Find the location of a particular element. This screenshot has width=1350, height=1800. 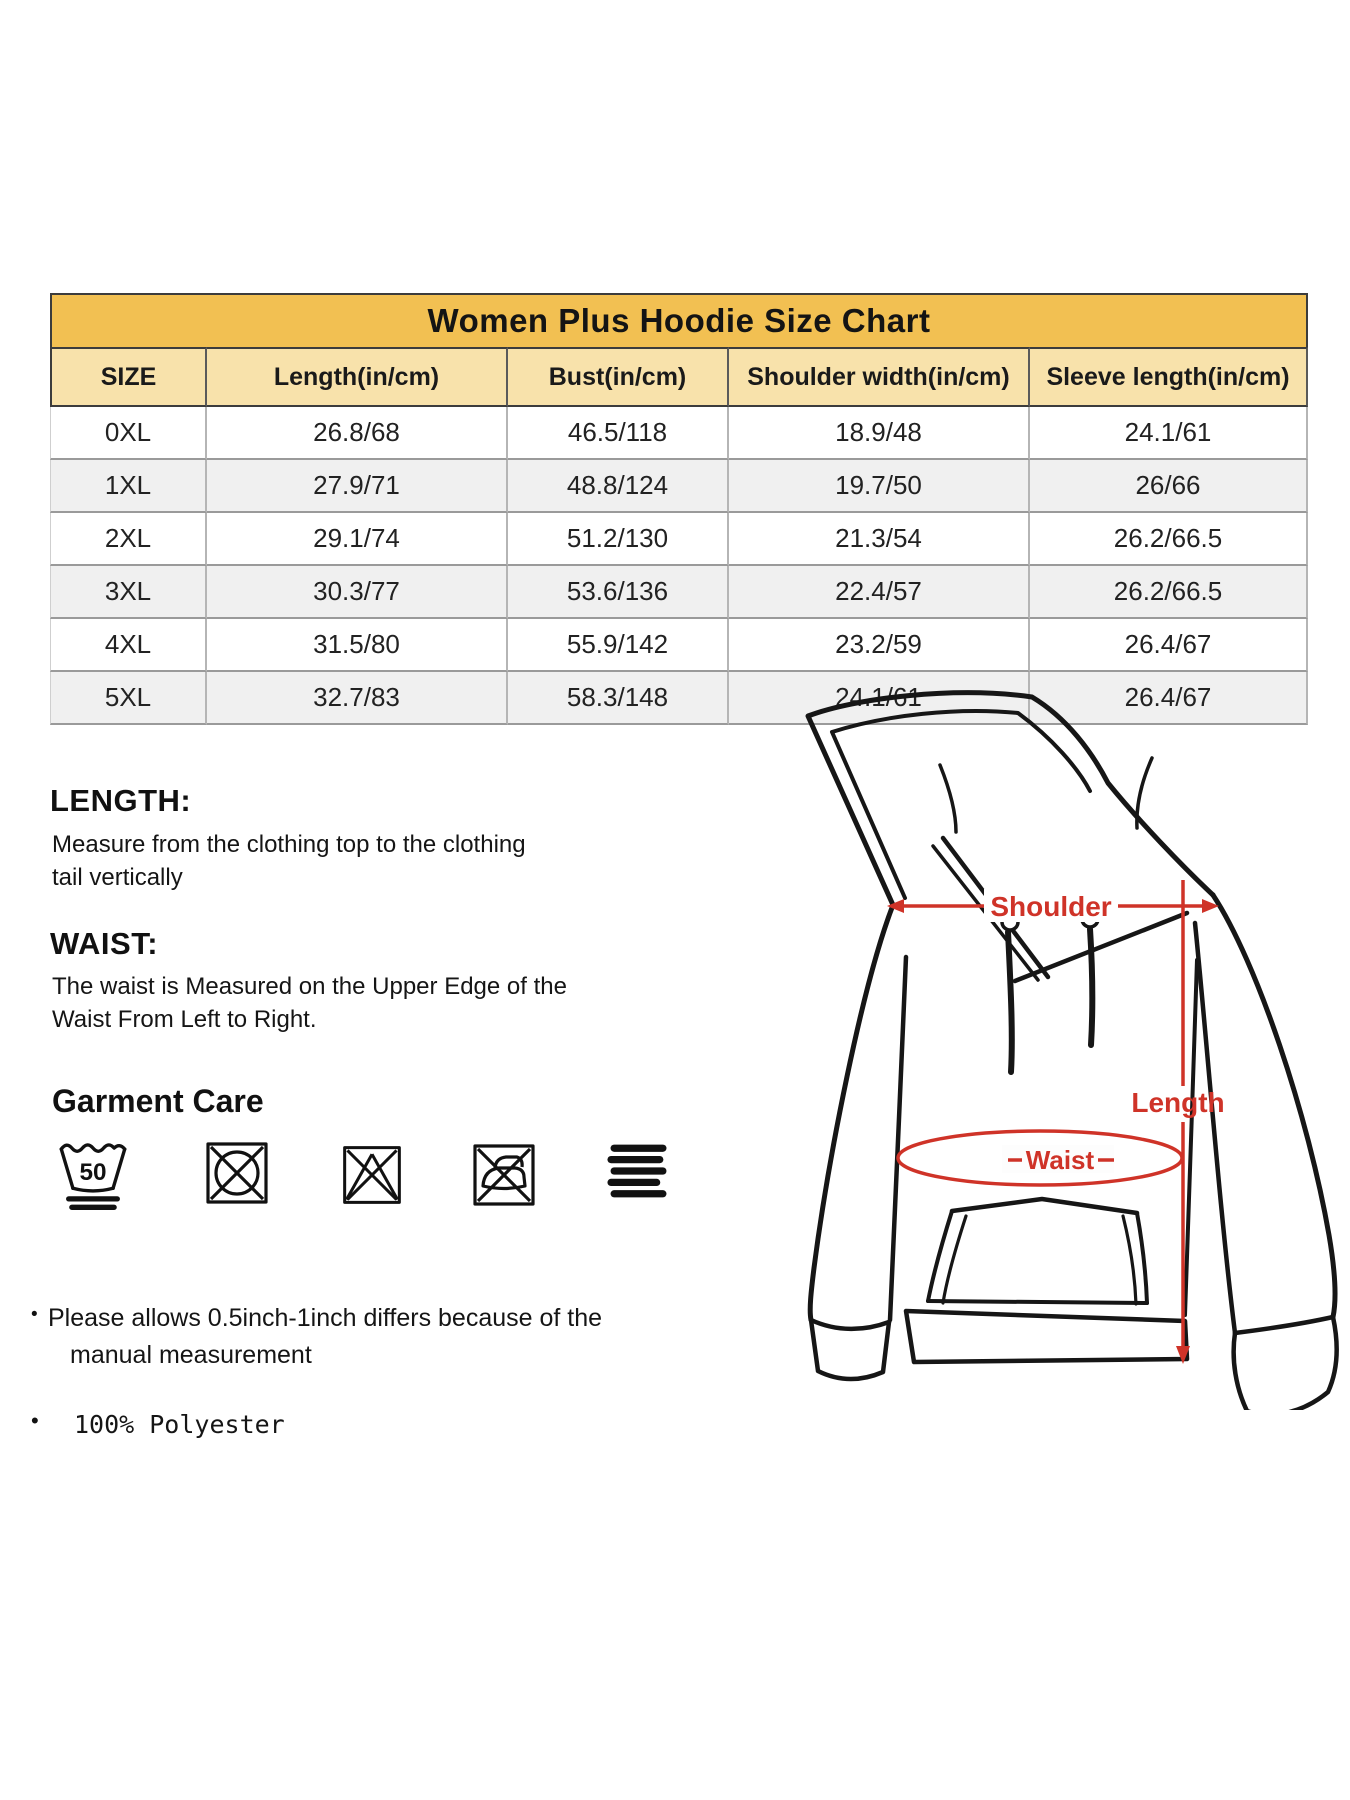

cell-length: 30.3/77 is located at coordinates (357, 592).